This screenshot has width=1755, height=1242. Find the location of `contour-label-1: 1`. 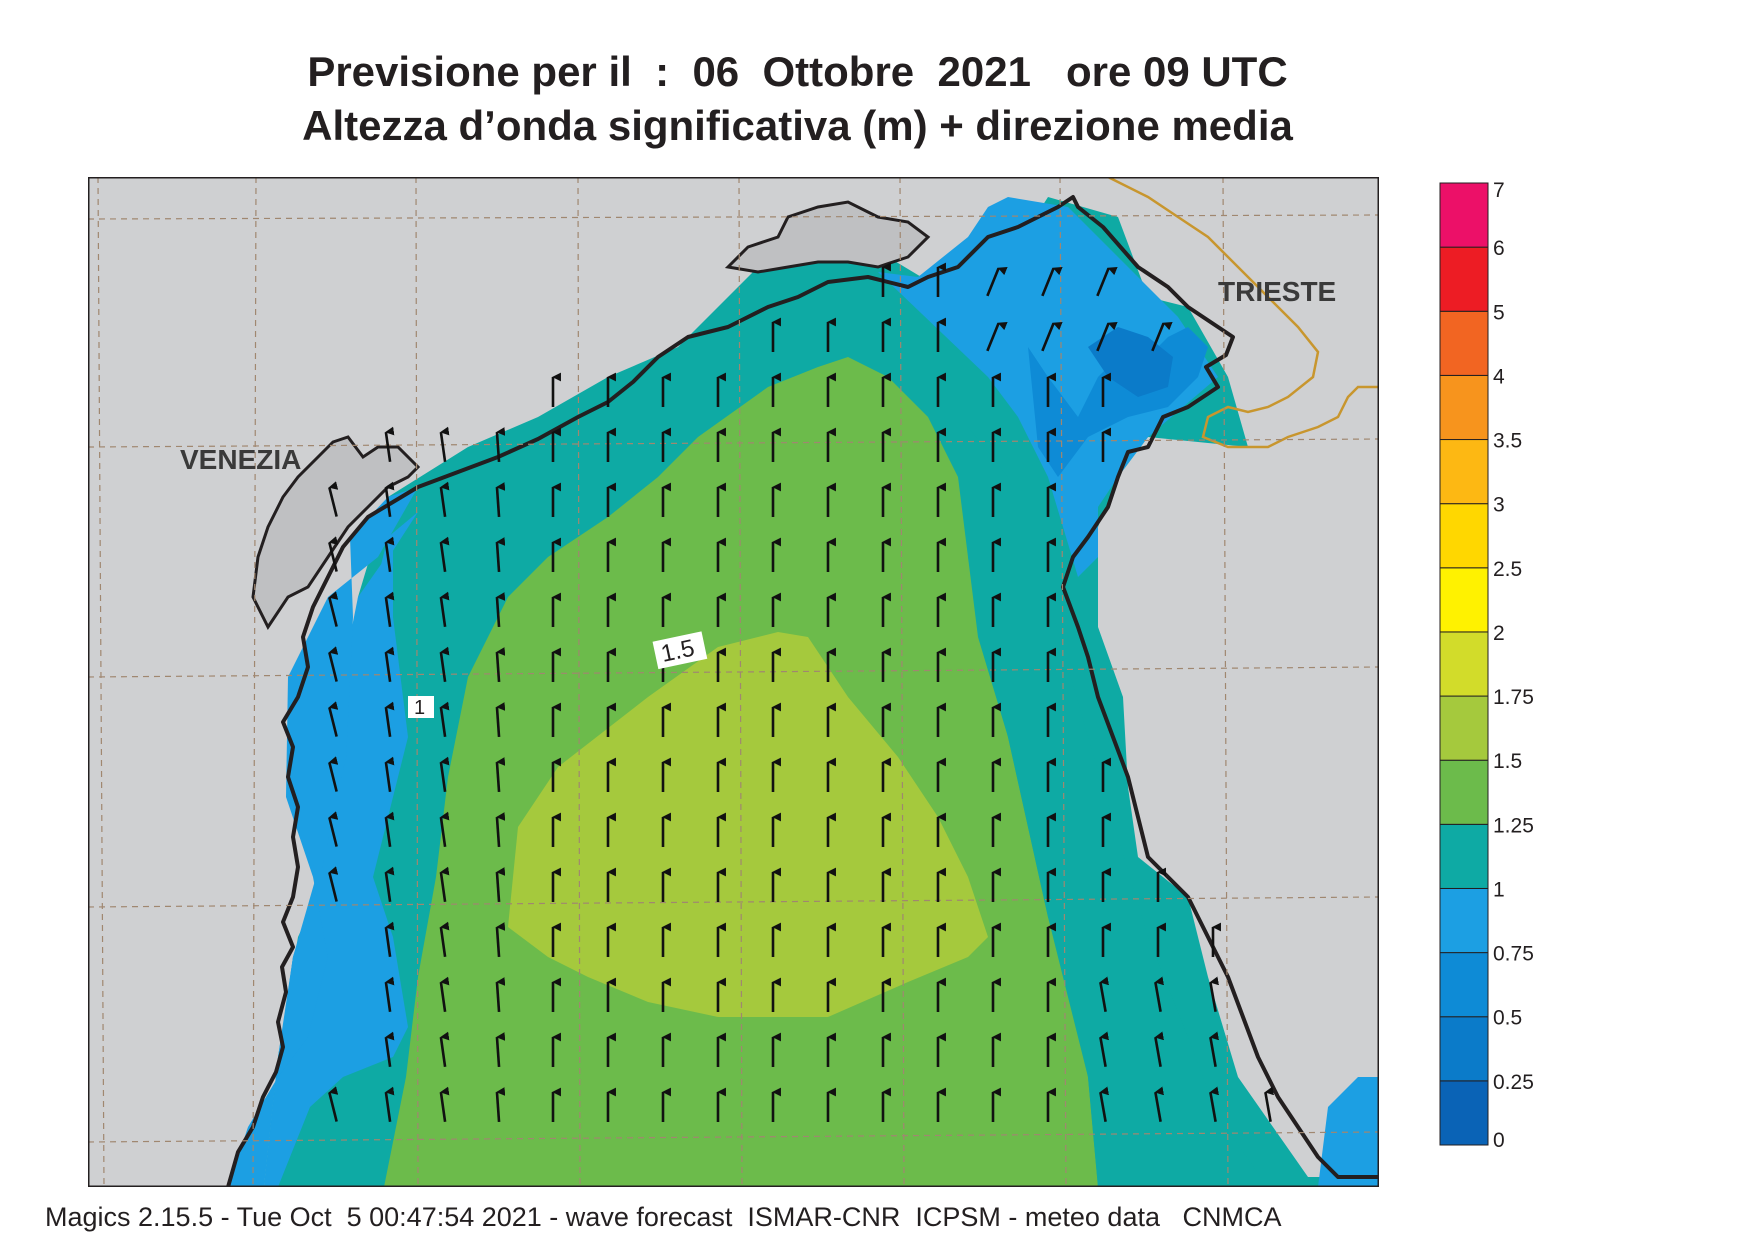

contour-label-1: 1 is located at coordinates (421, 707).